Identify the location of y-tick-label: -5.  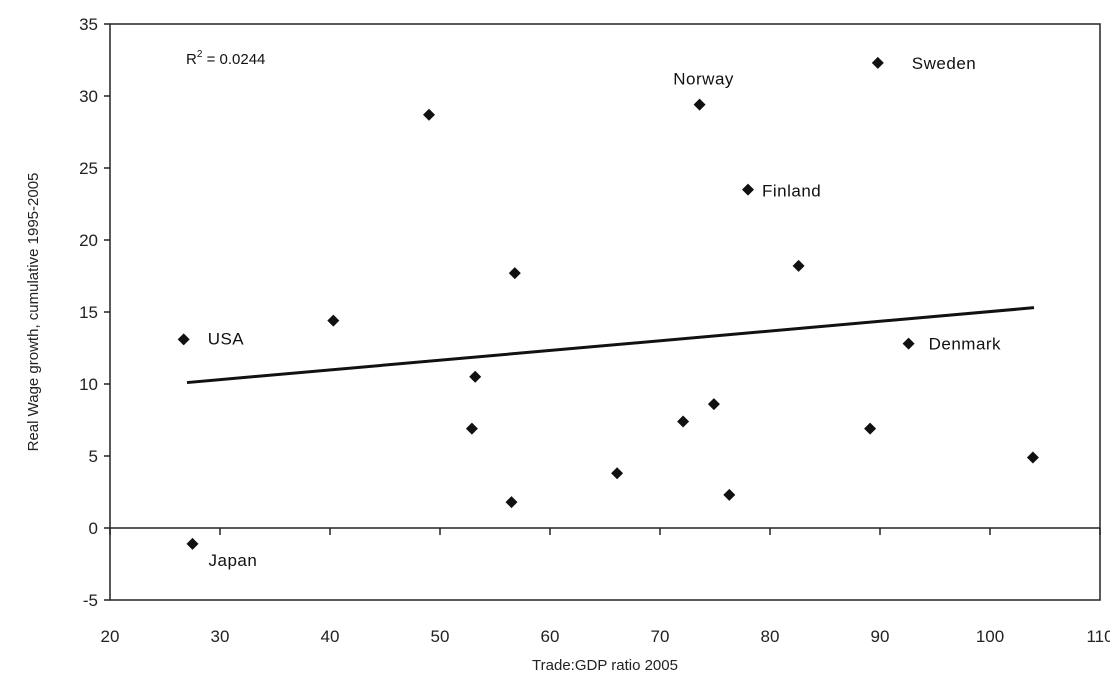
(90, 600).